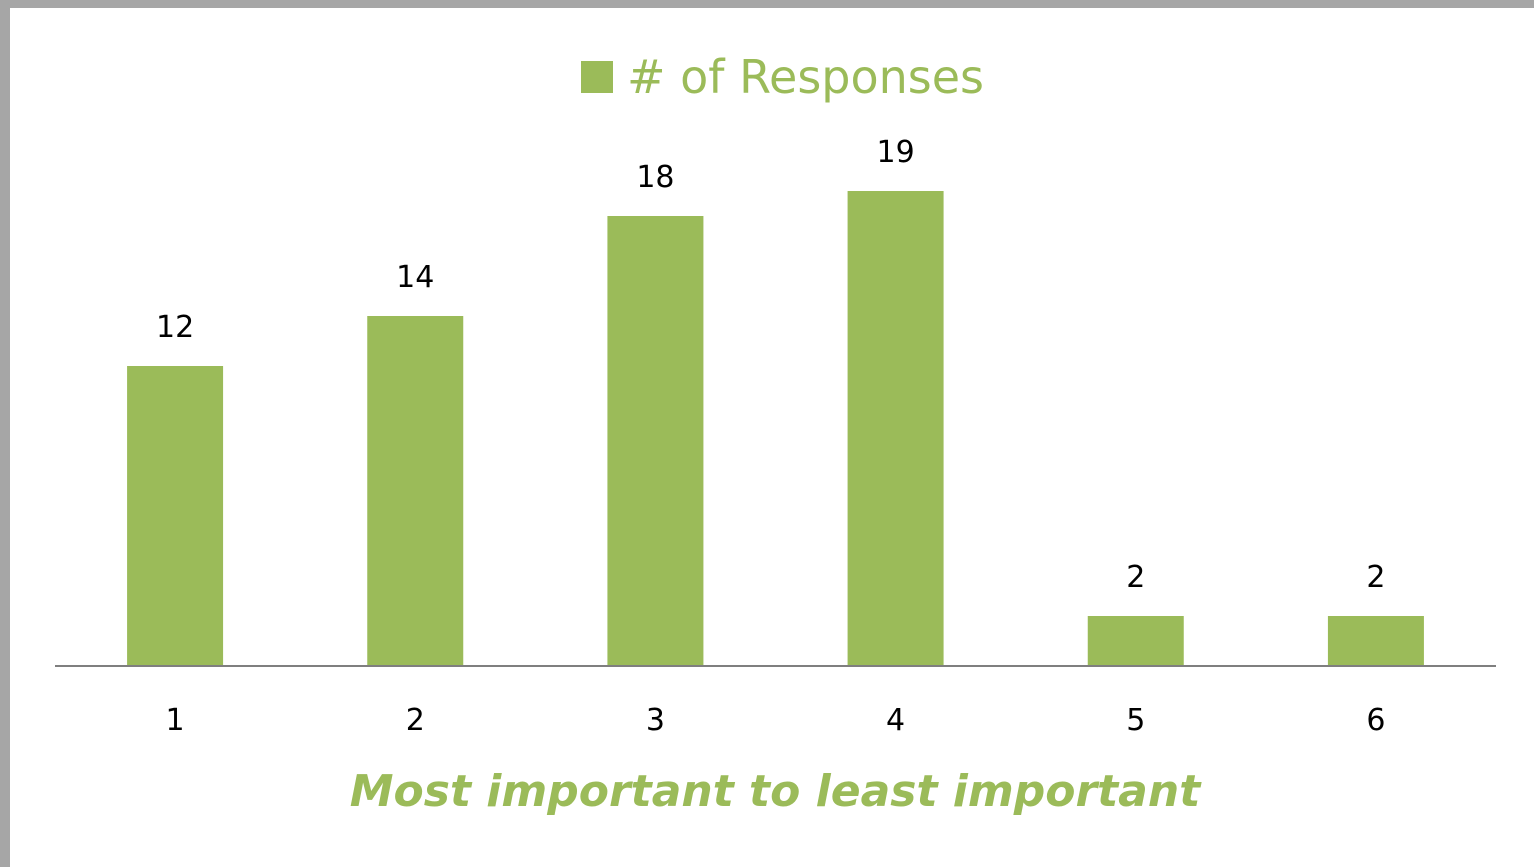 This screenshot has height=867, width=1534. Describe the element at coordinates (597, 77) in the screenshot. I see `legend-swatch` at that location.